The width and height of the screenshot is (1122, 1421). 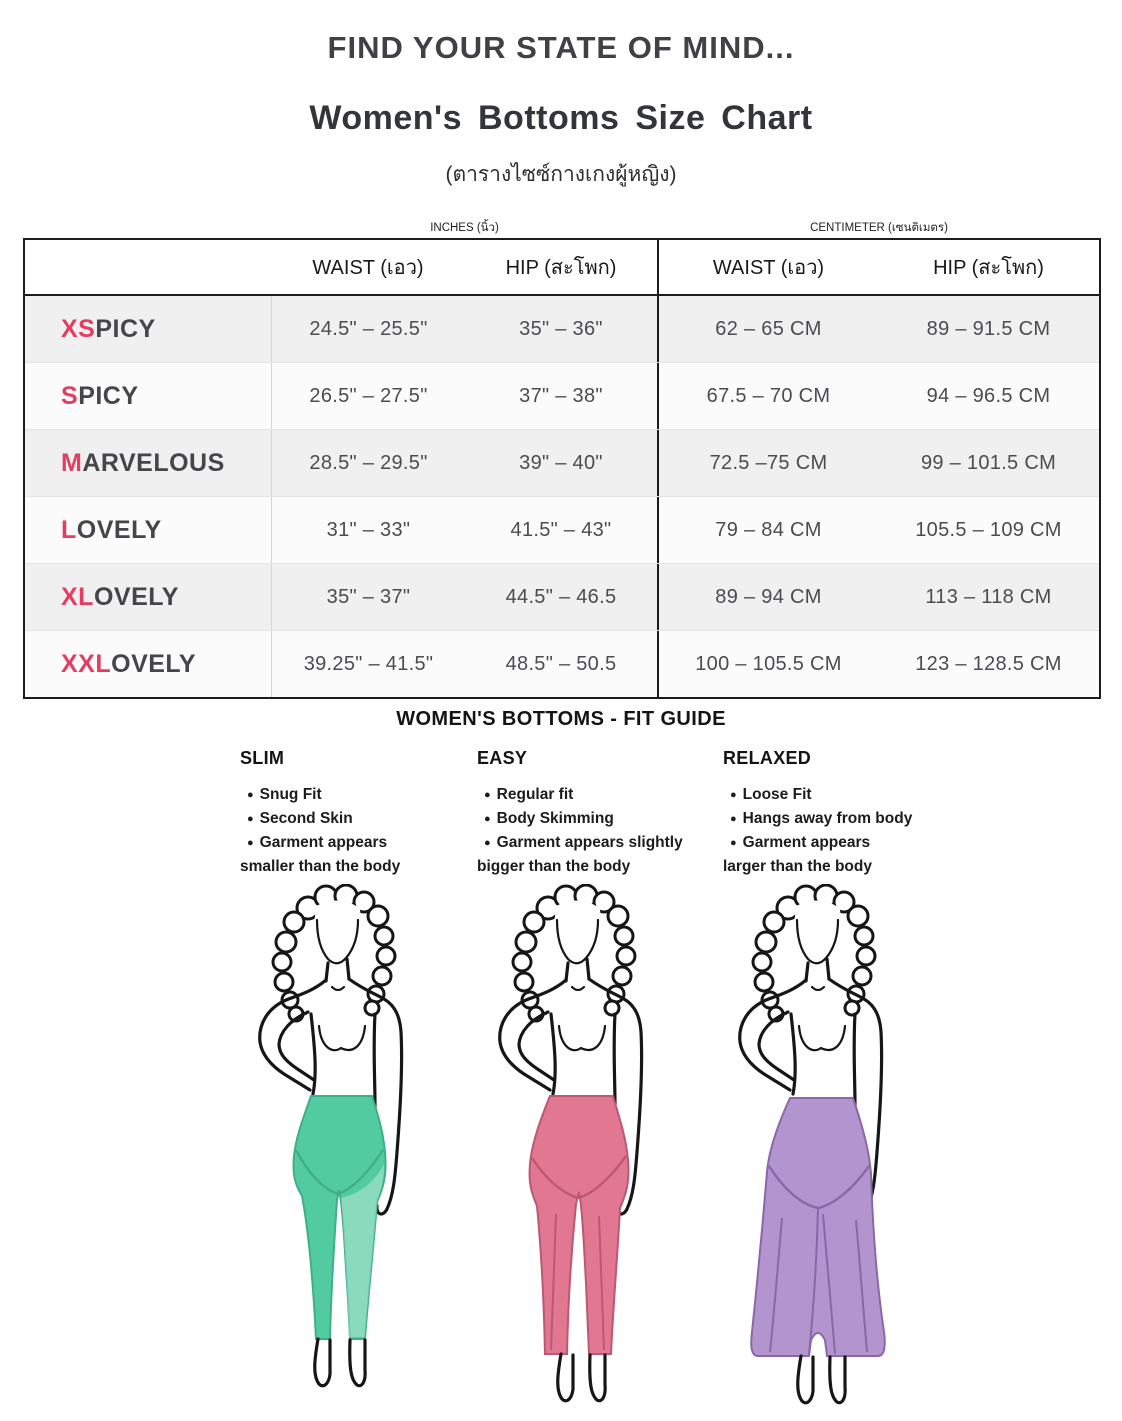 What do you see at coordinates (148, 396) in the screenshot?
I see `size-name: S PICY` at bounding box center [148, 396].